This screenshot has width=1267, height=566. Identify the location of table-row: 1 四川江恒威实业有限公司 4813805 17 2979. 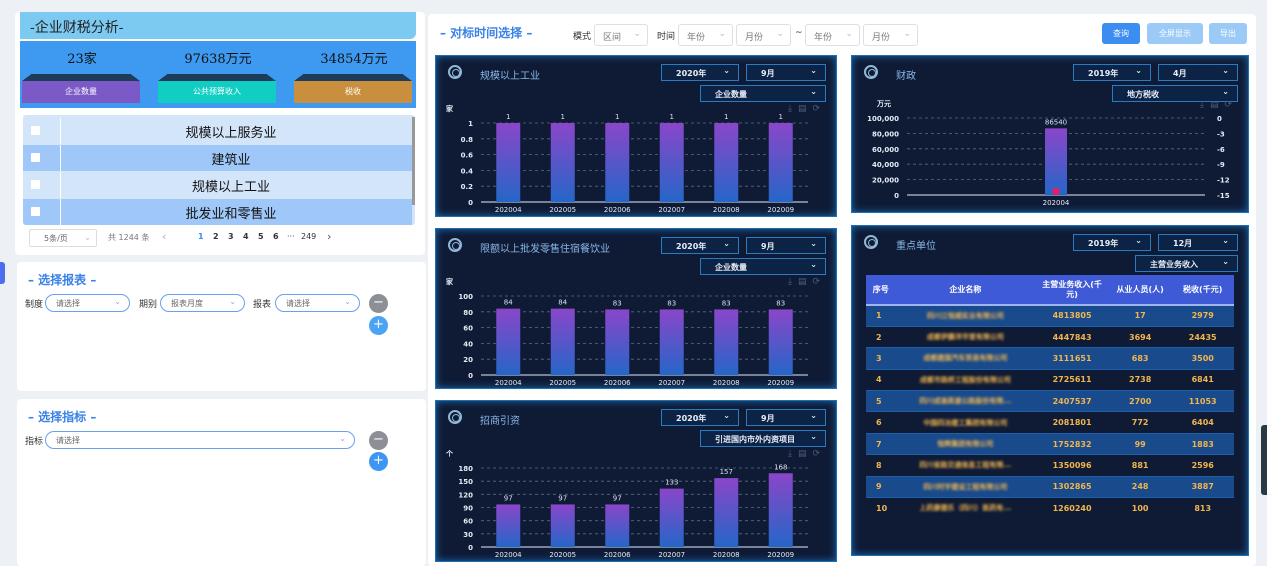
(1050, 316).